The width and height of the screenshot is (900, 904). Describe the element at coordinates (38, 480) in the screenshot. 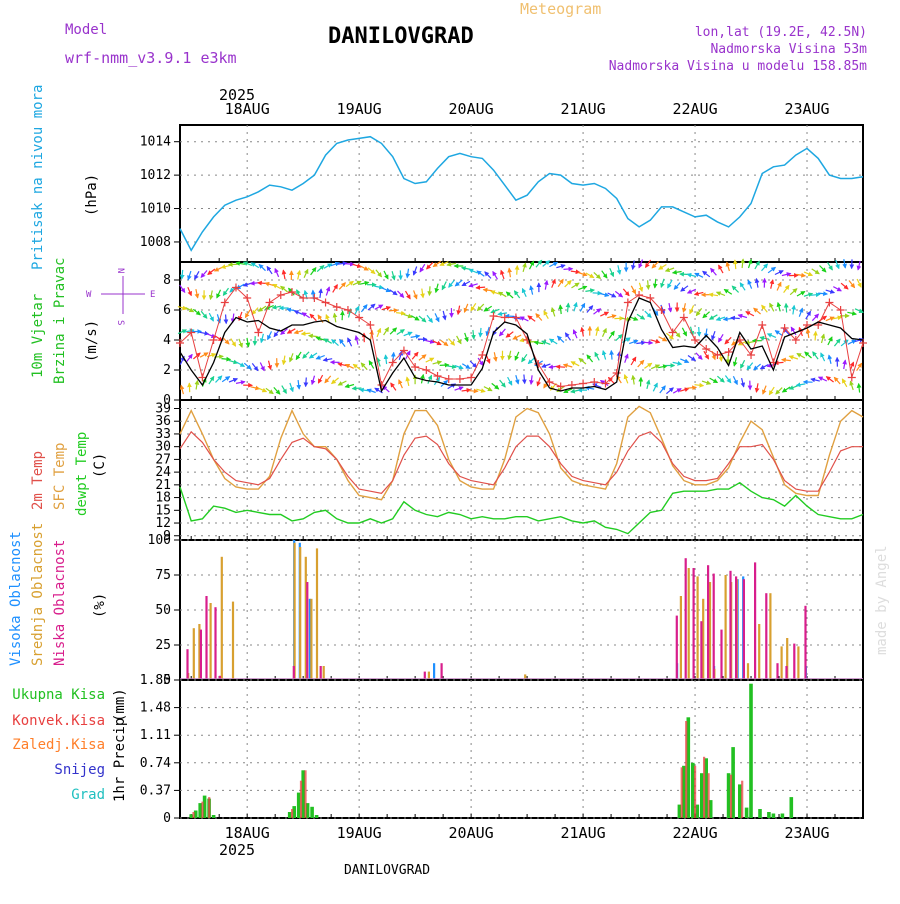

I see `temp-label: 2m Temp` at that location.